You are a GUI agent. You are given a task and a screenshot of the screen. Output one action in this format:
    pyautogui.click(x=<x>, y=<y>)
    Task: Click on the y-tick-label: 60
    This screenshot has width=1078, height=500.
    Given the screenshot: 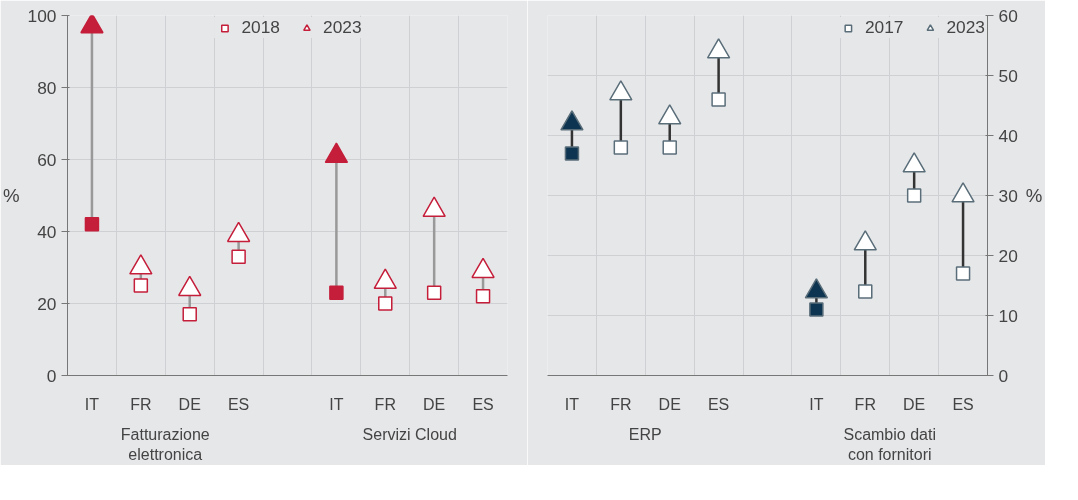 What is the action you would take?
    pyautogui.click(x=47, y=159)
    